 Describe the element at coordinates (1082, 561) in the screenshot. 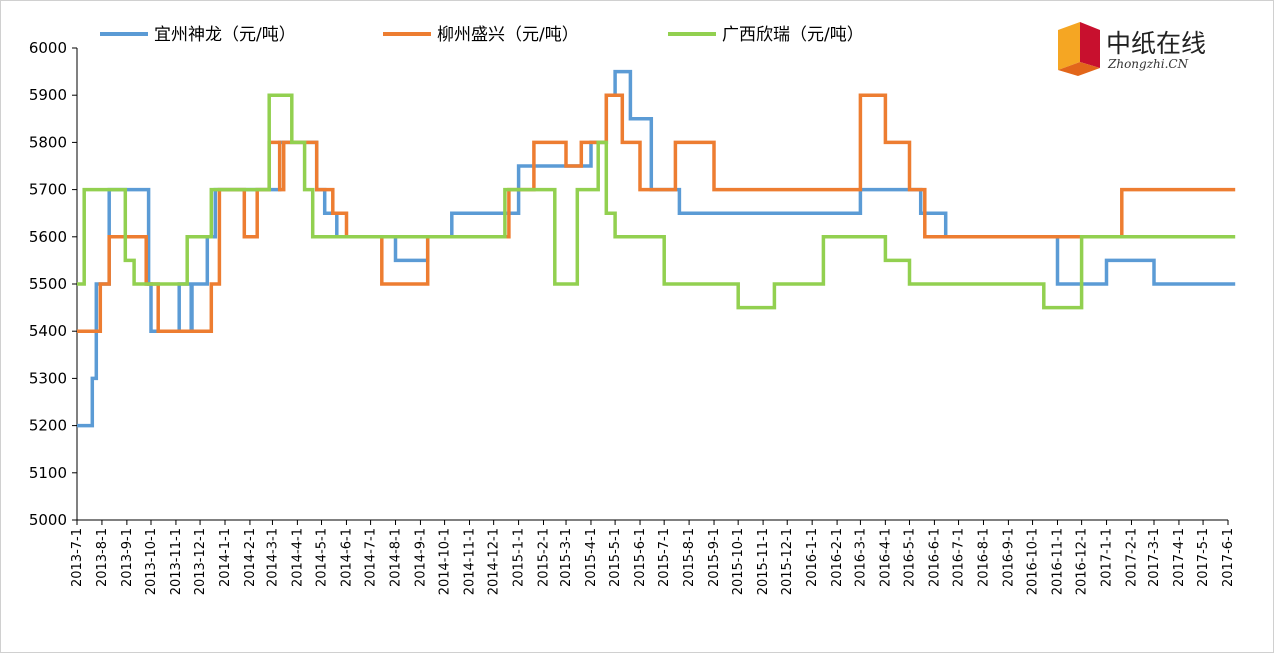

I see `x-tick-label: 2016-12-1` at that location.